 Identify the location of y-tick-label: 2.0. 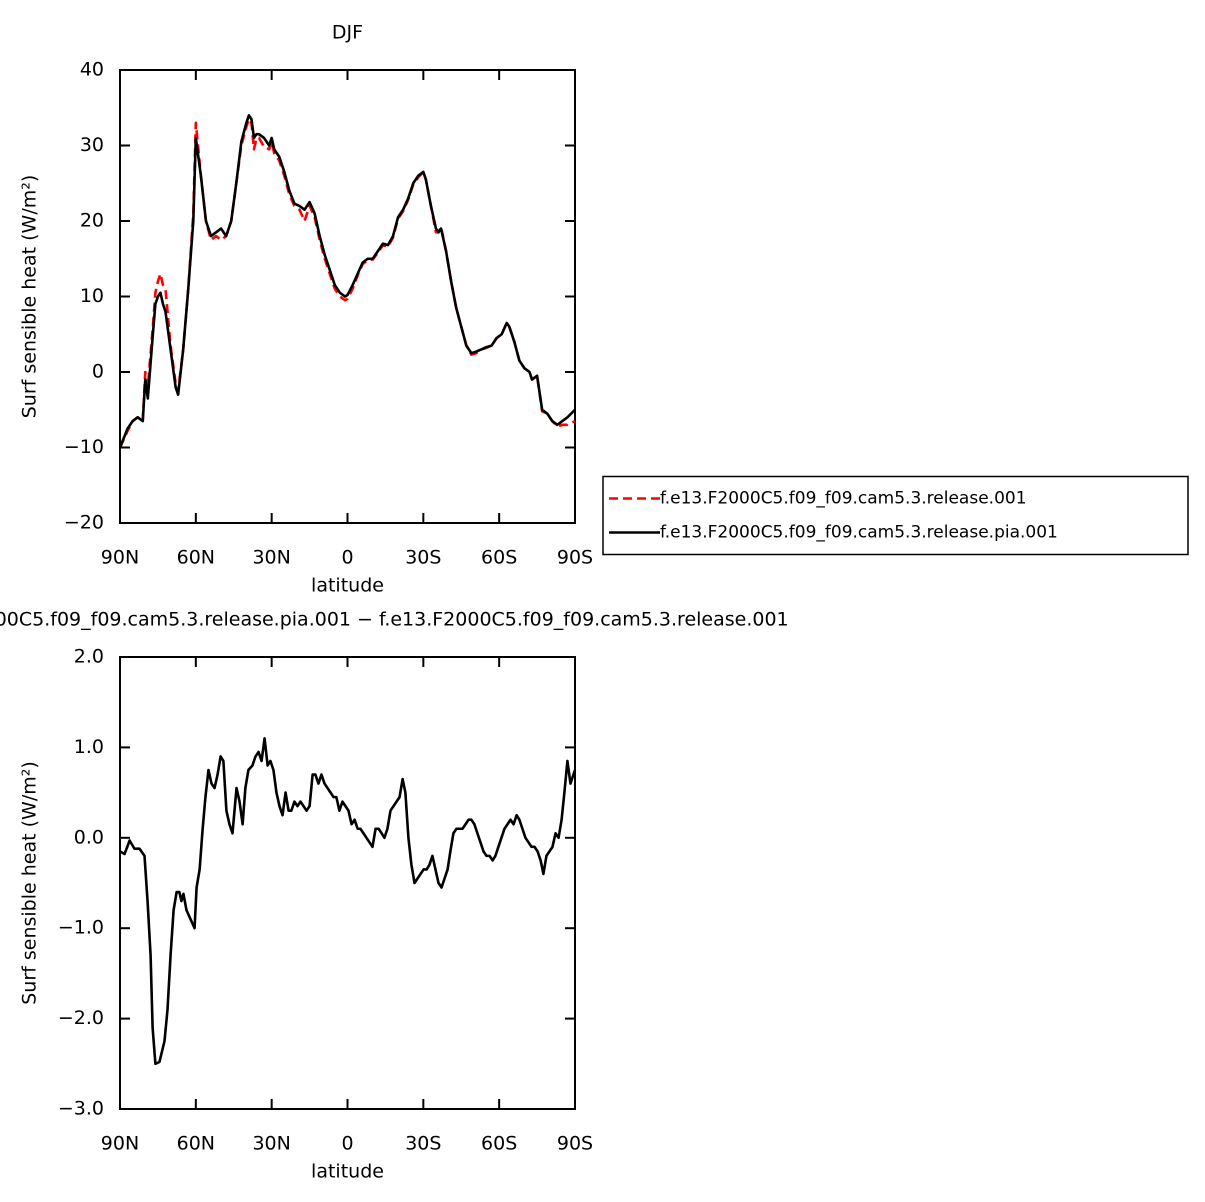
(89, 657).